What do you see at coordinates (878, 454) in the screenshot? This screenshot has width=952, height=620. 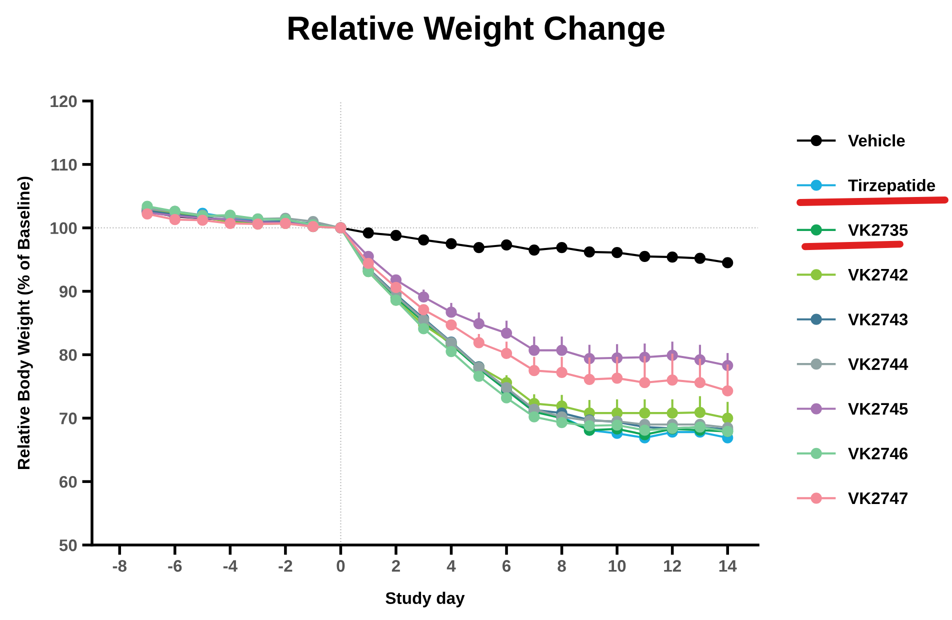 I see `legend-label: VK2746` at bounding box center [878, 454].